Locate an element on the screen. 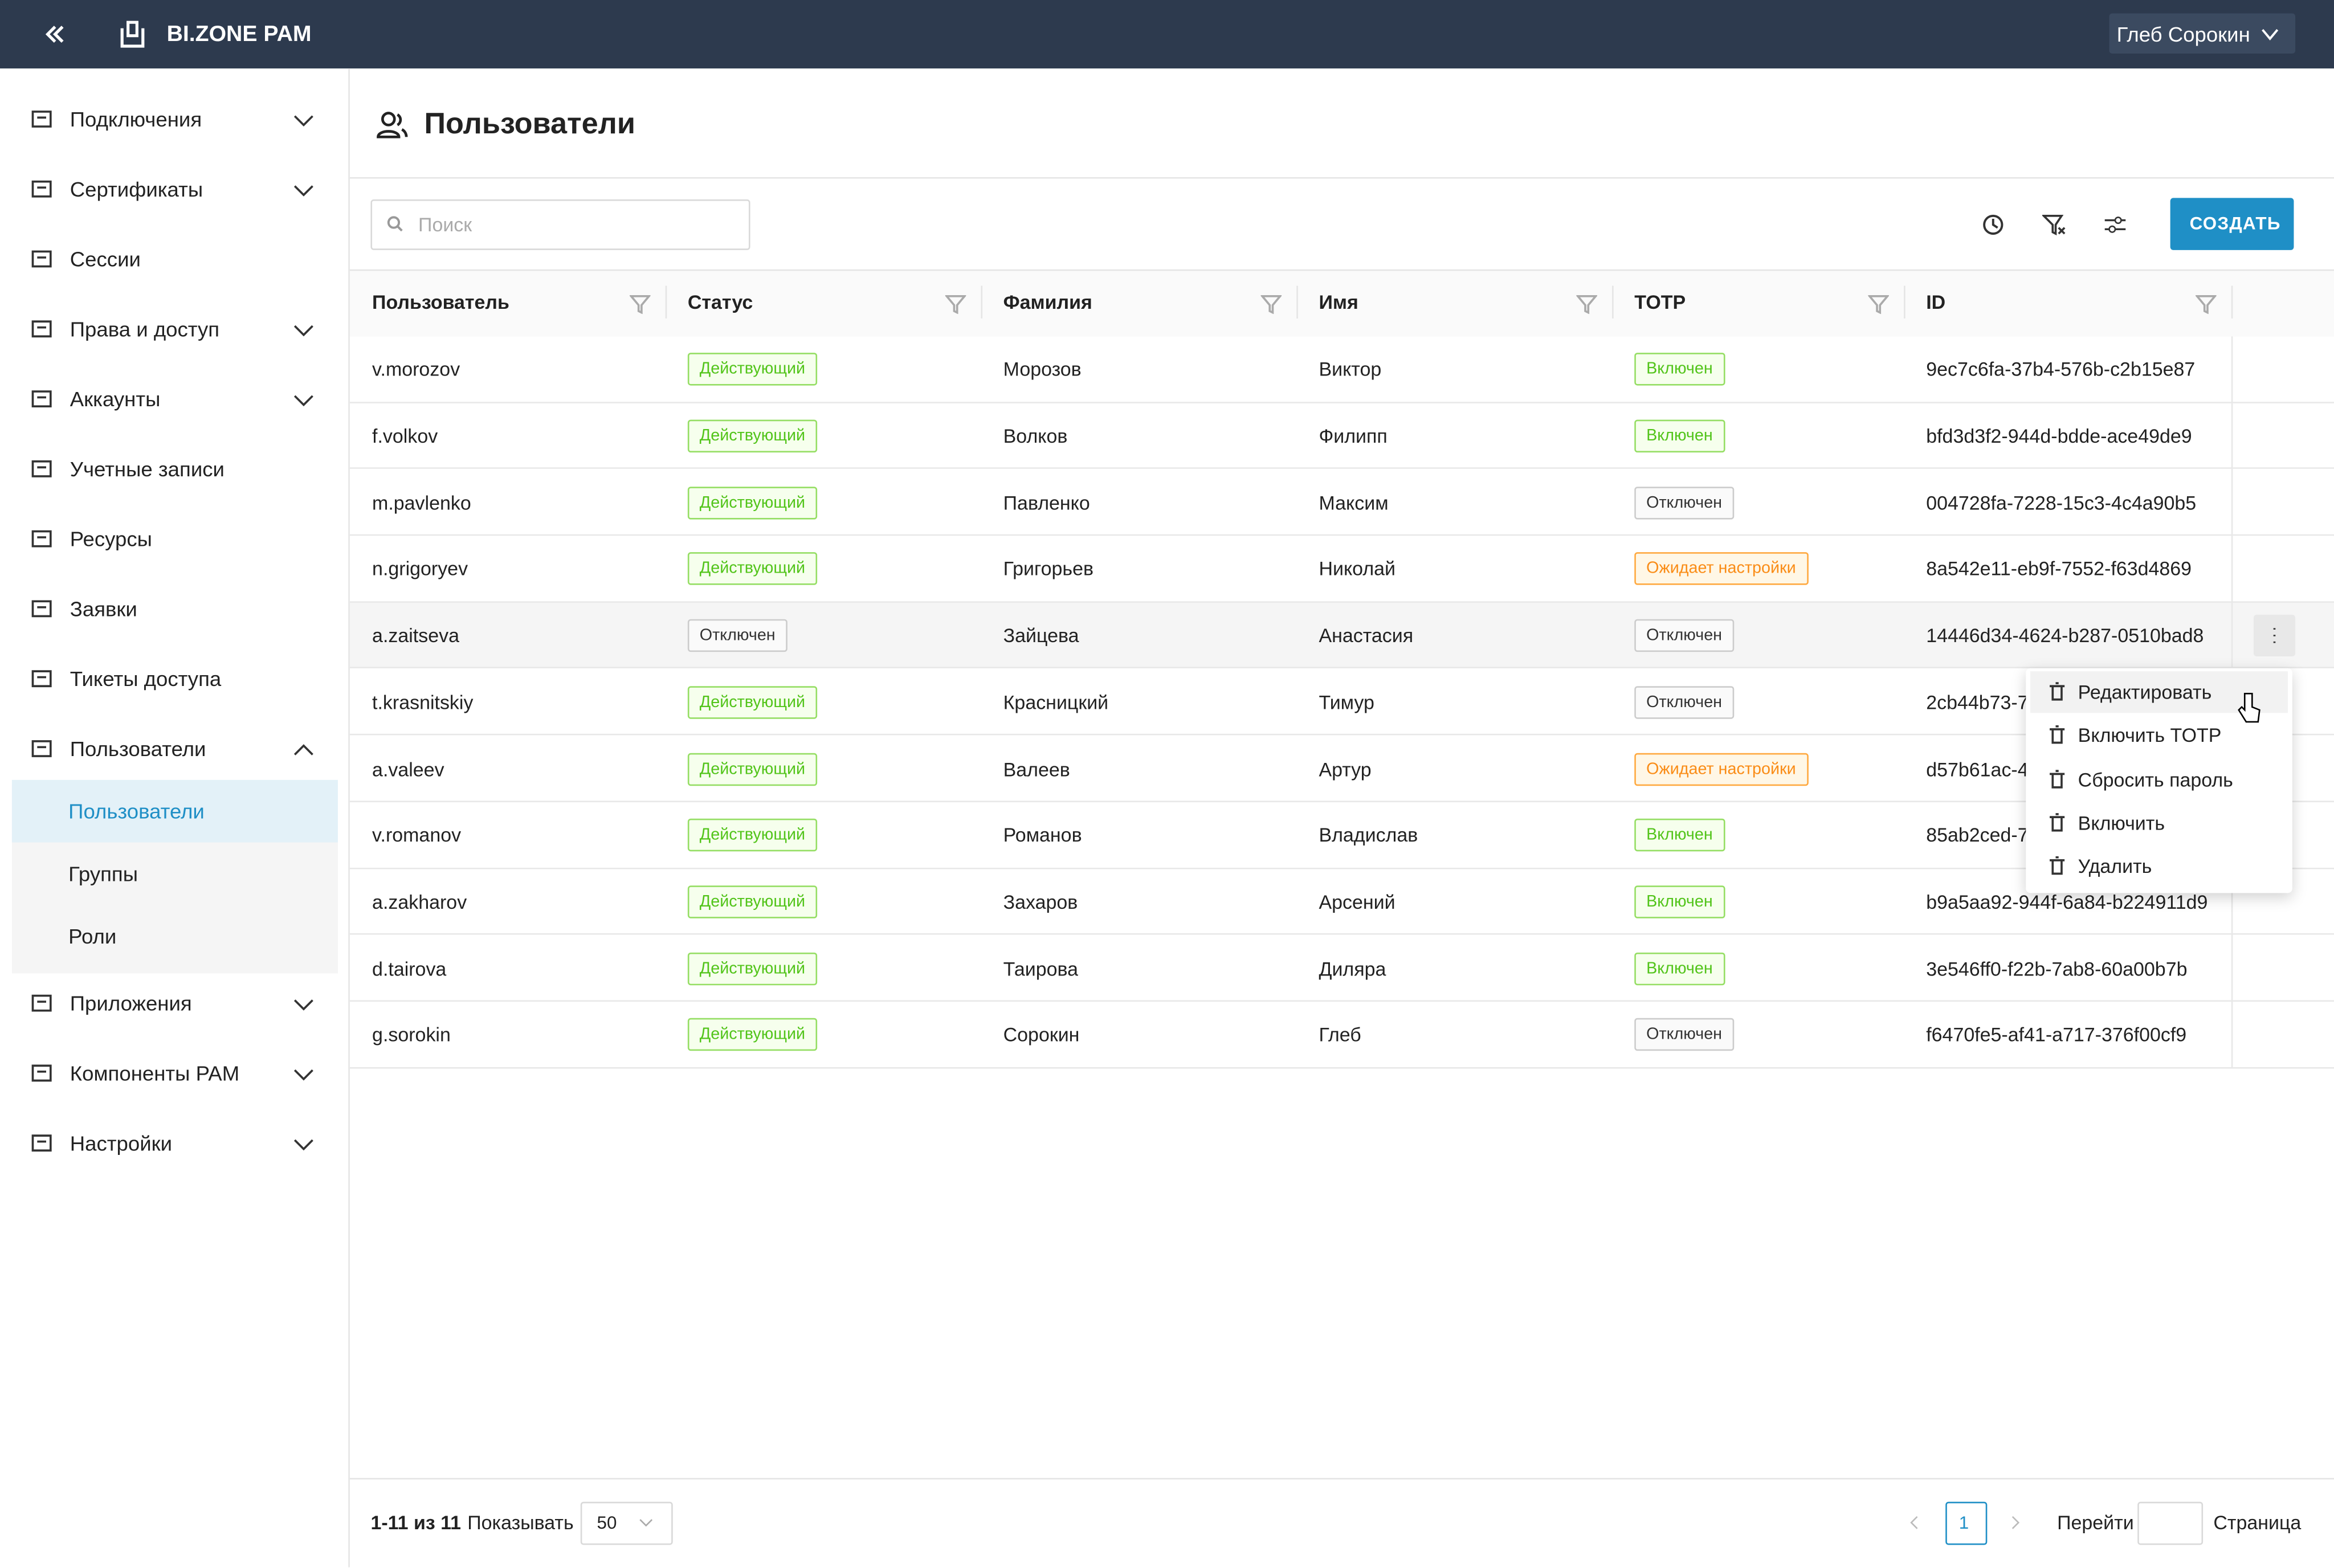  page-number: 1 is located at coordinates (1964, 1522).